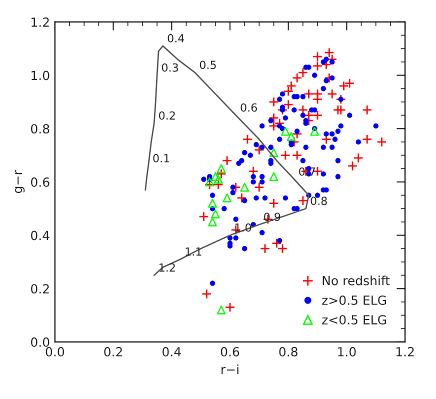 This screenshot has height=399, width=436. Describe the element at coordinates (170, 67) in the screenshot. I see `annotation: 0.3` at that location.